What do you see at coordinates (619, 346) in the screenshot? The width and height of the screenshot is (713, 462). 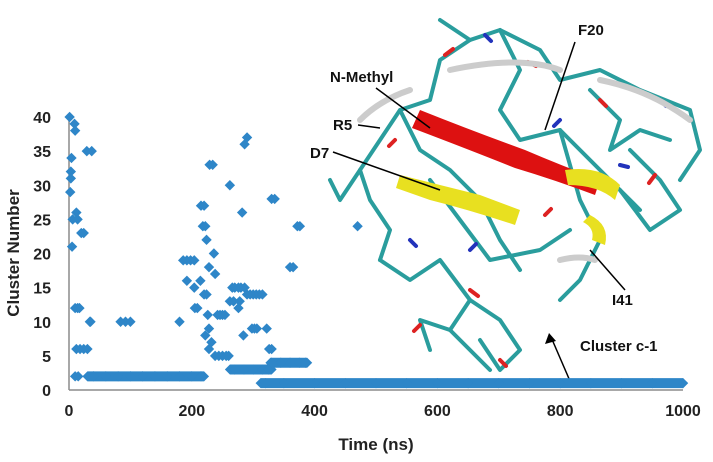 I see `annotation-cluster-c1: Cluster c-1` at bounding box center [619, 346].